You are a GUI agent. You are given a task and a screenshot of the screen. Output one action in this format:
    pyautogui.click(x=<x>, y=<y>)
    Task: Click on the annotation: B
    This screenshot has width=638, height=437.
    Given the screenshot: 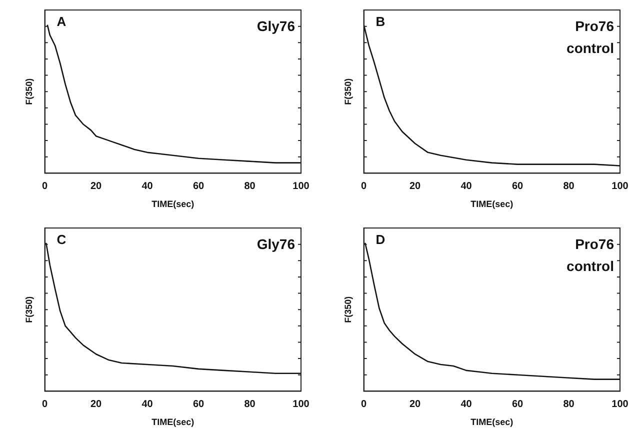 What is the action you would take?
    pyautogui.click(x=381, y=22)
    